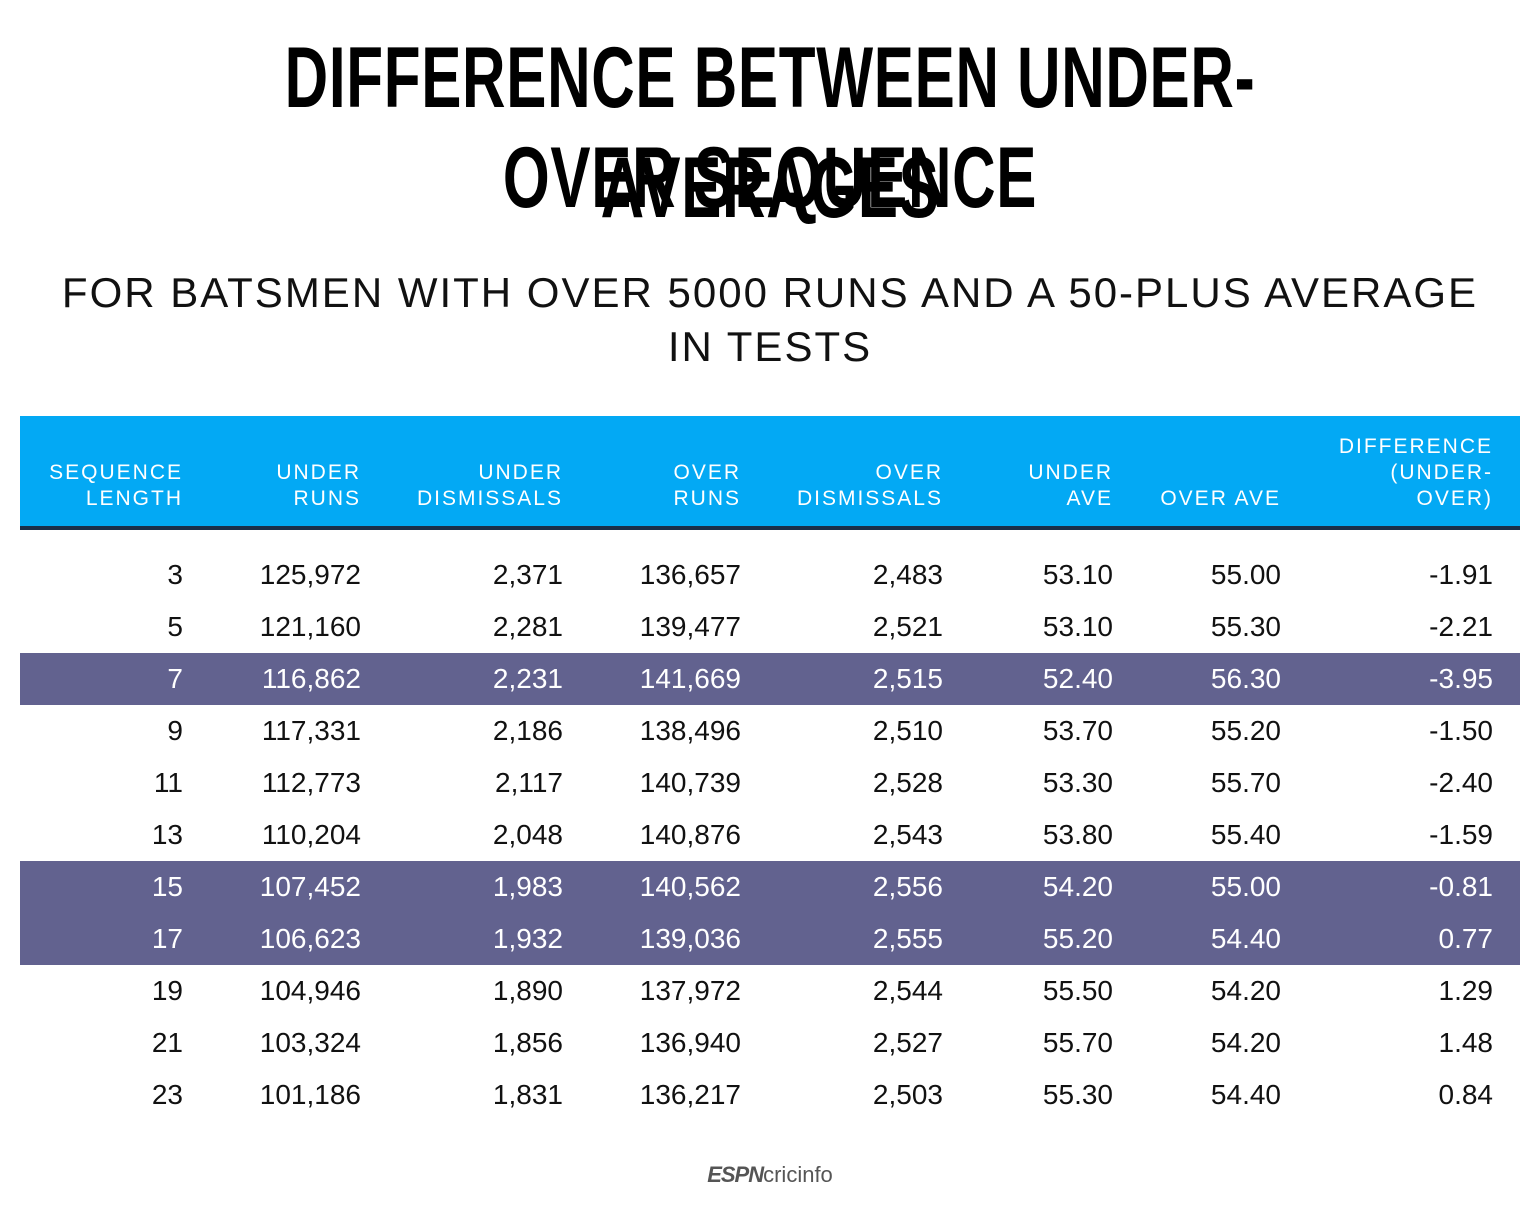  Describe the element at coordinates (310, 1042) in the screenshot. I see `table-cell: 103,324` at that location.